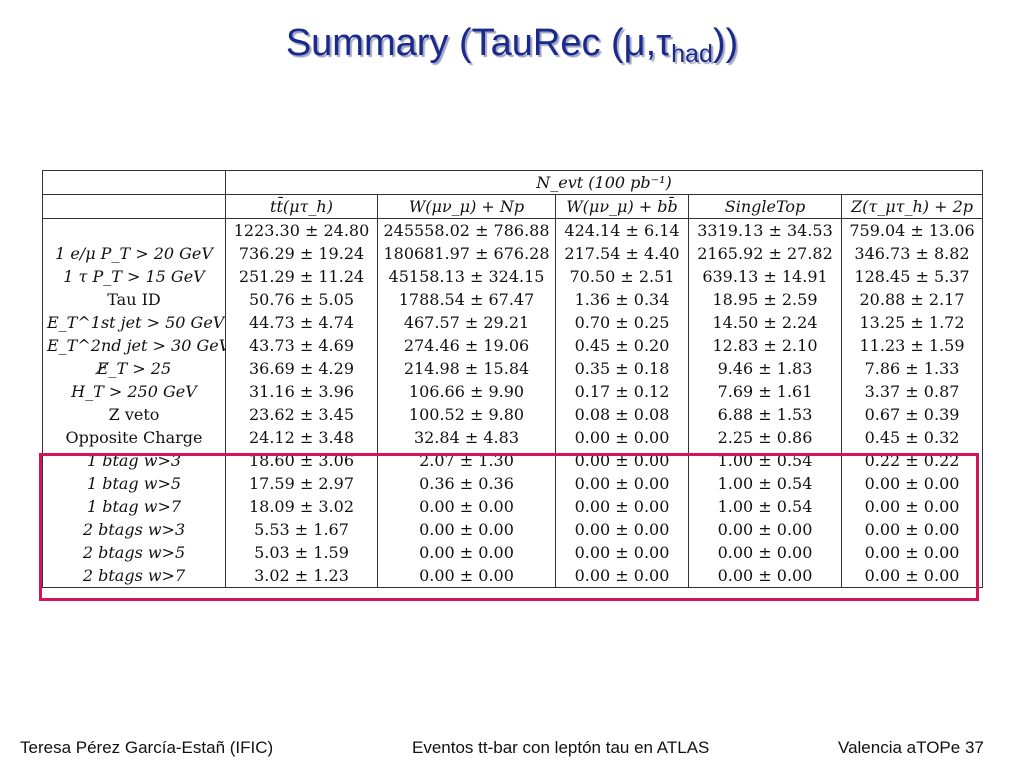  Describe the element at coordinates (466, 437) in the screenshot. I see `table-cell: 32.84 ± 4.83` at that location.